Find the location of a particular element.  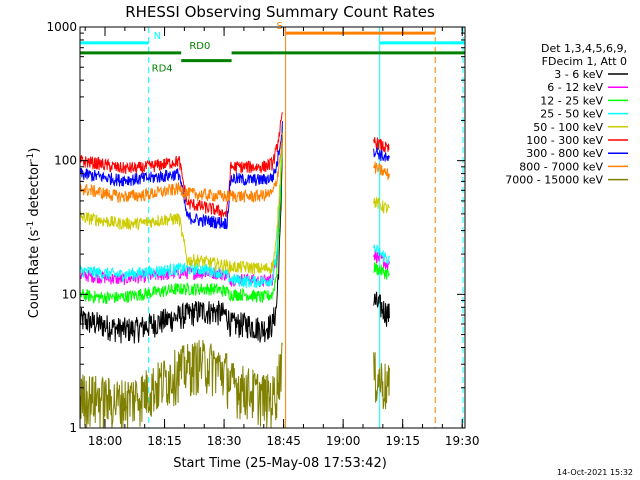

x-tick-label: 19:15 is located at coordinates (402, 441).